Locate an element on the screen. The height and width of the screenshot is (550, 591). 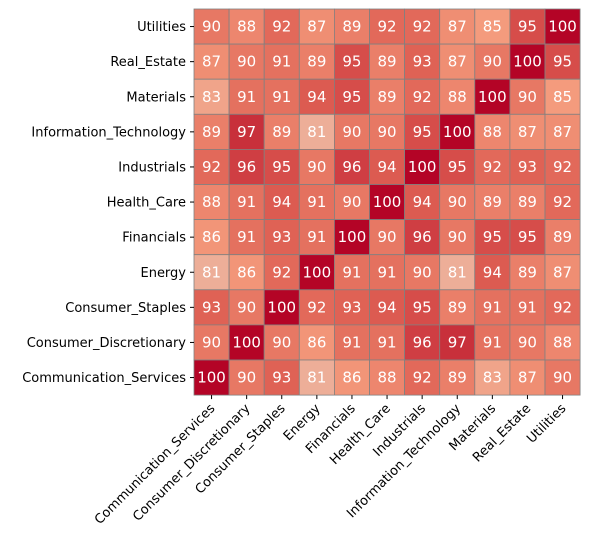
y-tick-label: Utilities is located at coordinates (161, 27).